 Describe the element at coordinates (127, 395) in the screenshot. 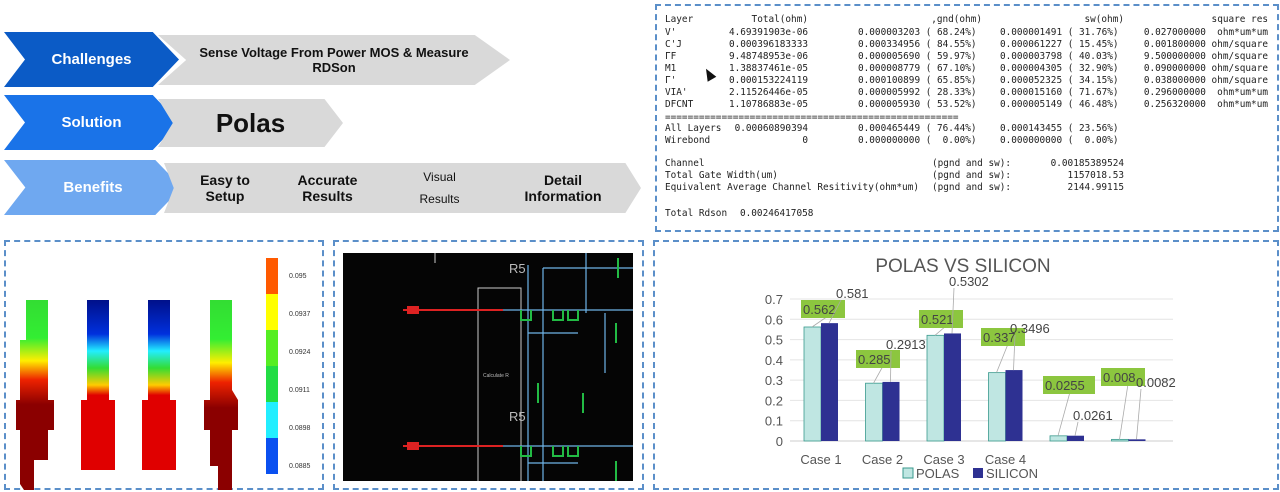

I see `resistance-heatmap` at that location.